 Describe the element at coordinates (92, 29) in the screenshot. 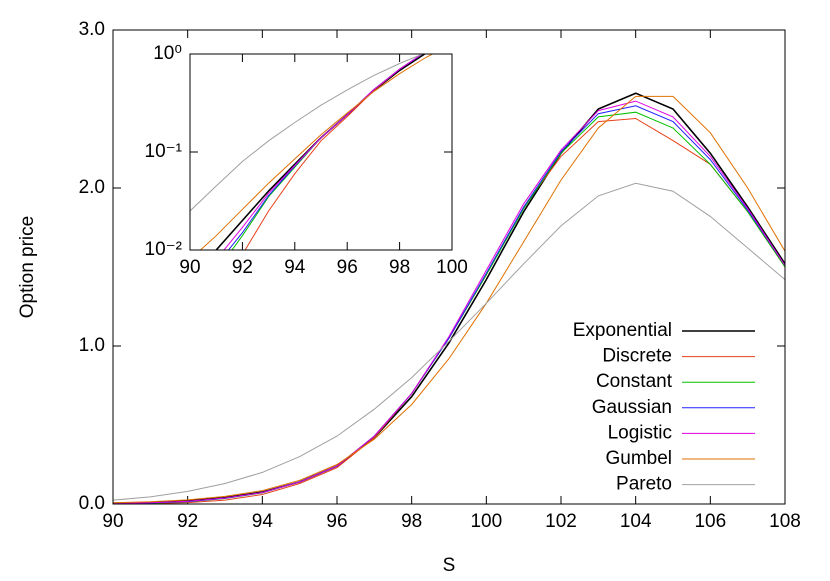

I see `y-tick-label: 3.0` at that location.